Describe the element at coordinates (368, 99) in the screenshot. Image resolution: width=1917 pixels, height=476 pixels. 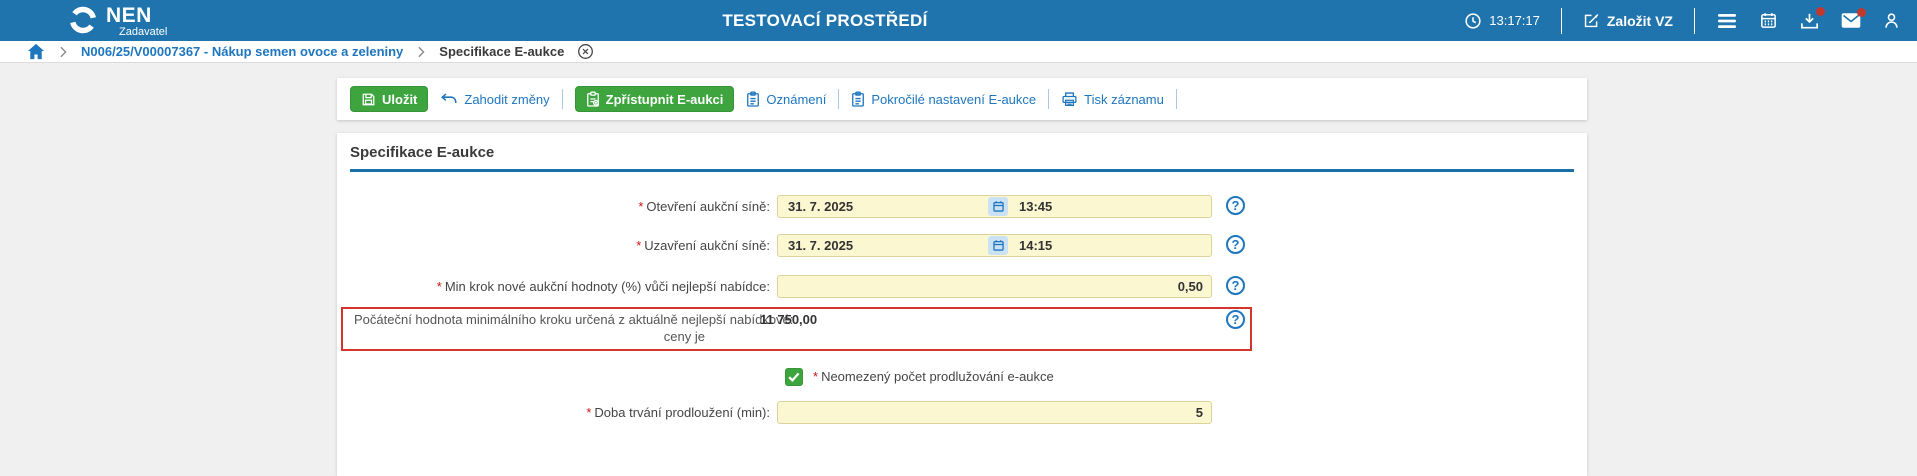
I see `save-floppy-icon` at that location.